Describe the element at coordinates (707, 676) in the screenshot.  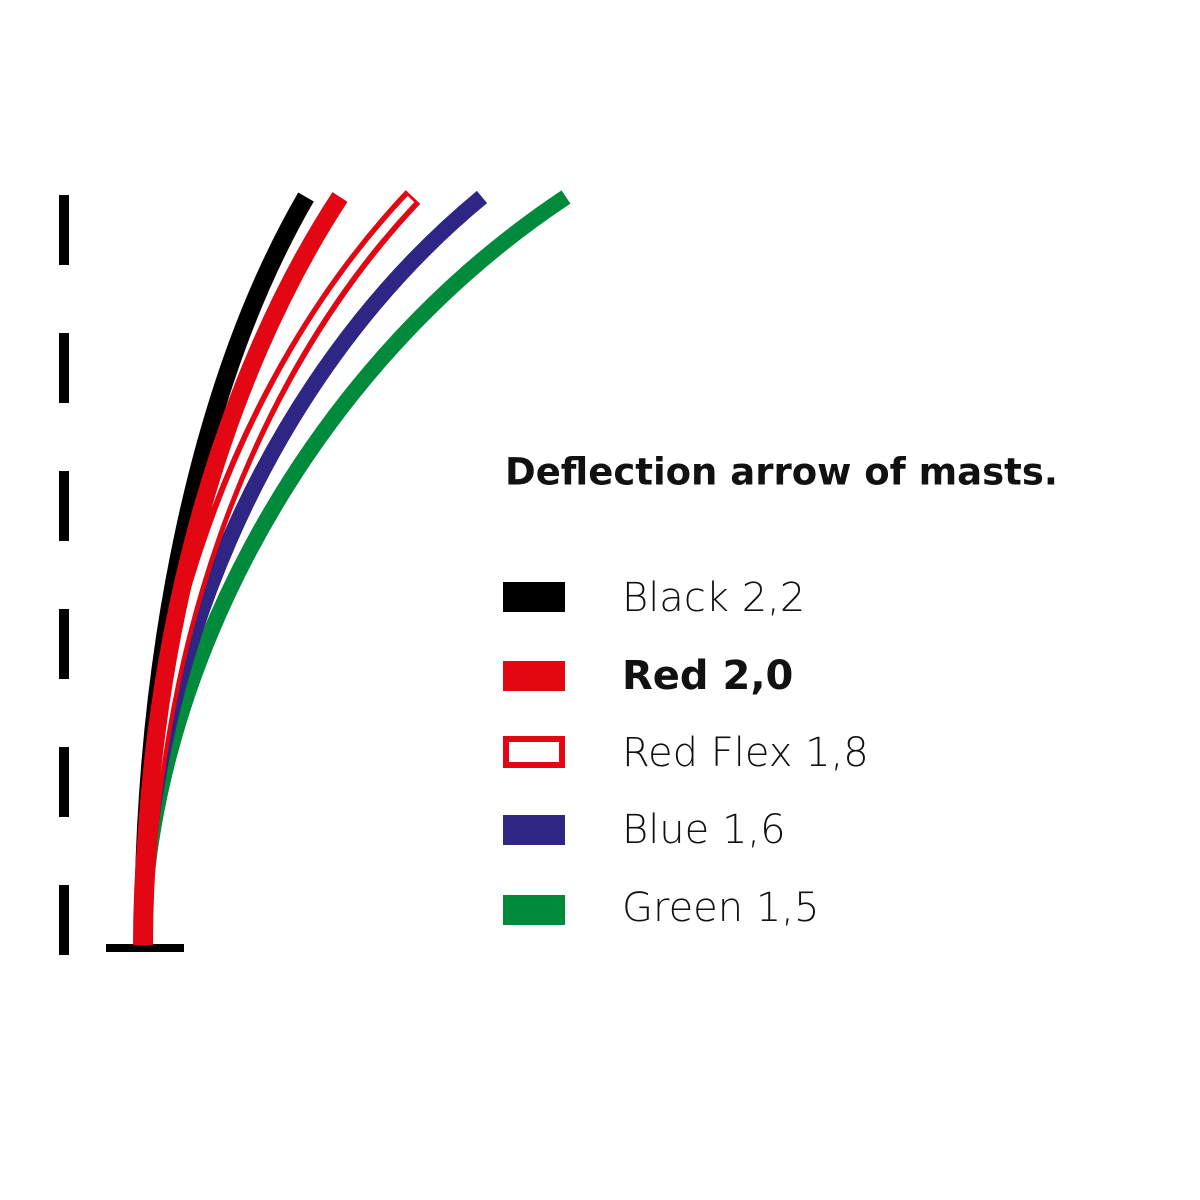
I see `legend-label: Red 2,0` at that location.